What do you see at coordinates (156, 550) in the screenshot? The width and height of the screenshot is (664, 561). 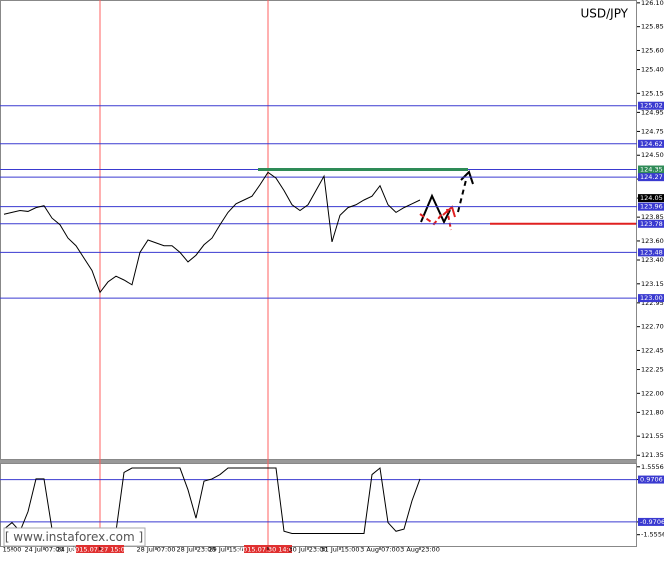 I see `x-tick-label: 28 Jul 07:00` at bounding box center [156, 550].